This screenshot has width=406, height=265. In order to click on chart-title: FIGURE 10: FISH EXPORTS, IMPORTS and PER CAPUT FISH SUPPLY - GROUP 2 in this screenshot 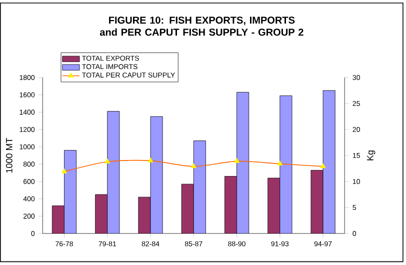, I will do `click(202, 26)`.